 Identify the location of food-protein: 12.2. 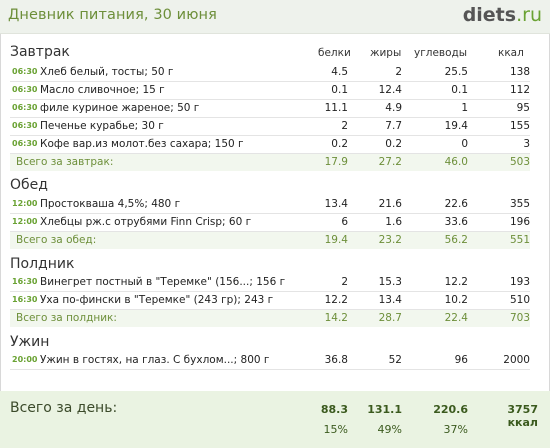
(336, 300).